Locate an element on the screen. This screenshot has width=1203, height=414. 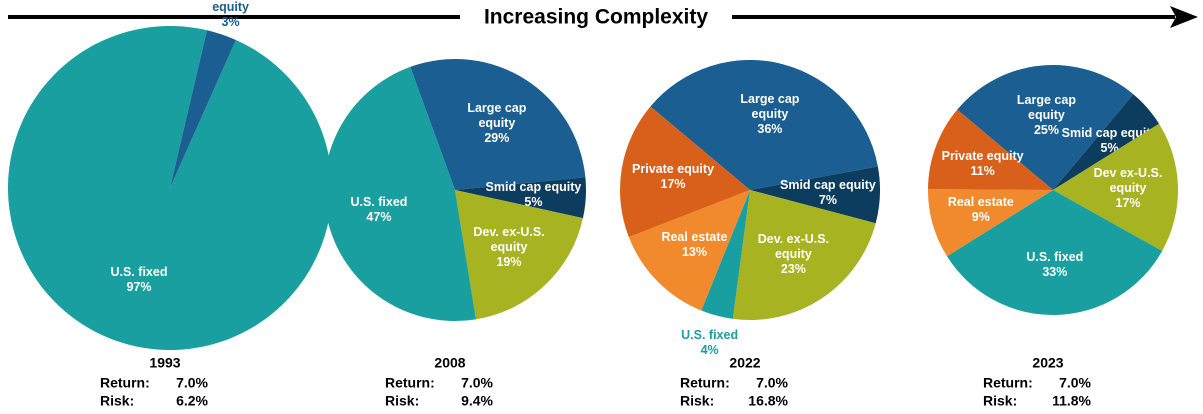
slice-label-box: Dev. ex-U.S. equity 23% is located at coordinates (793, 255).